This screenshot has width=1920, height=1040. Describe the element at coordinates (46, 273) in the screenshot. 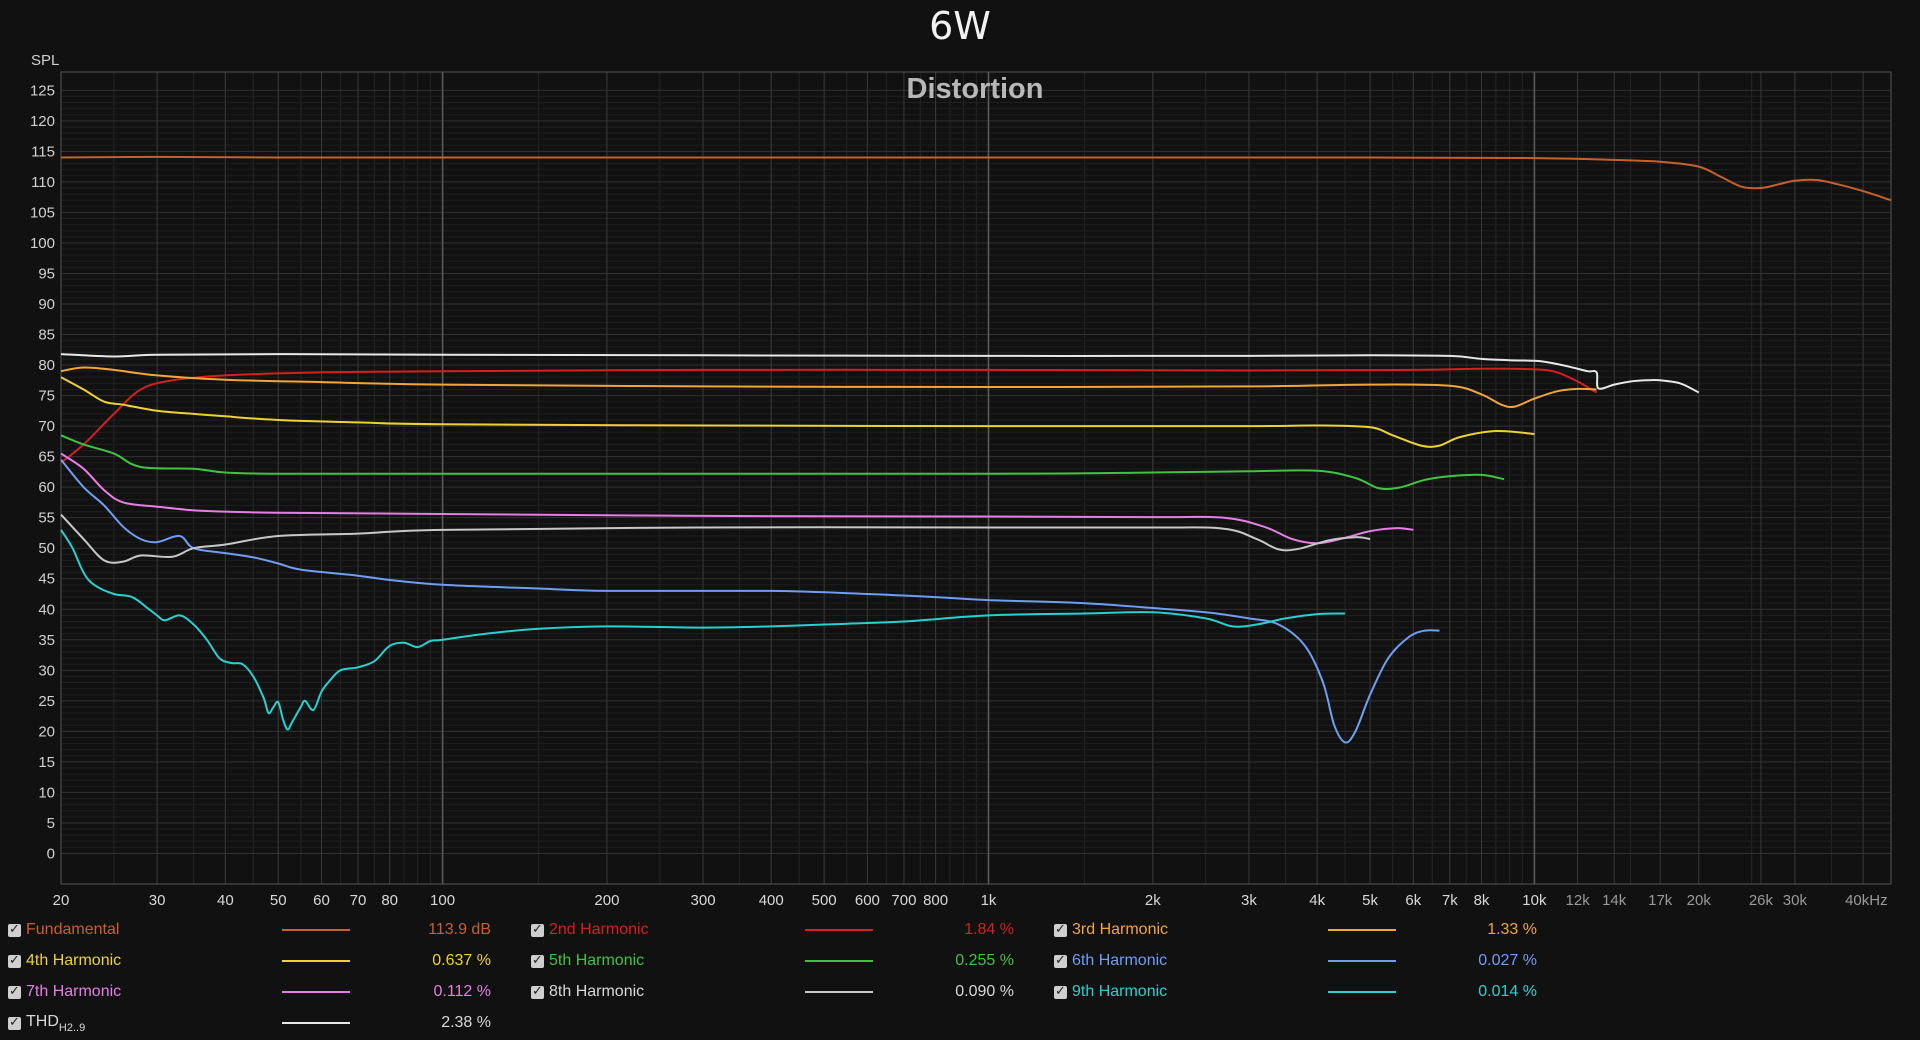

I see `y-tick-label: 95` at that location.